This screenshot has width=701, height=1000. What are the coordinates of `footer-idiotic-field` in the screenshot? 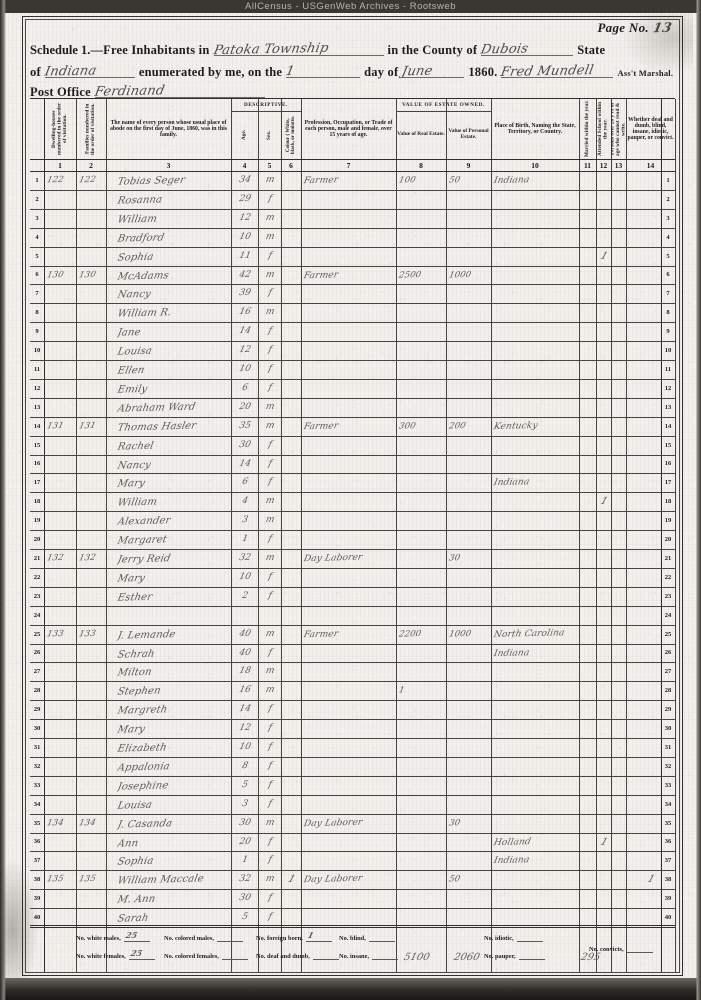 It's located at (529, 938).